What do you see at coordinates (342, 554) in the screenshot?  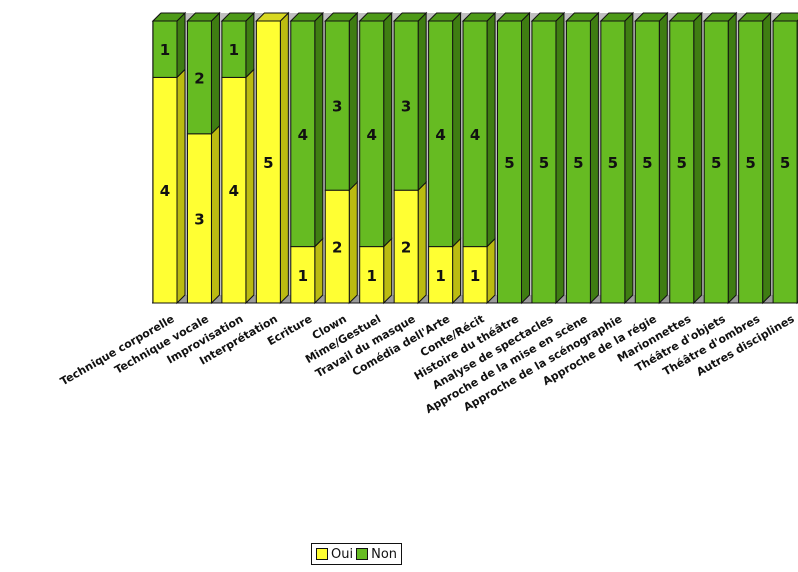 I see `legend-label-oui: Oui` at bounding box center [342, 554].